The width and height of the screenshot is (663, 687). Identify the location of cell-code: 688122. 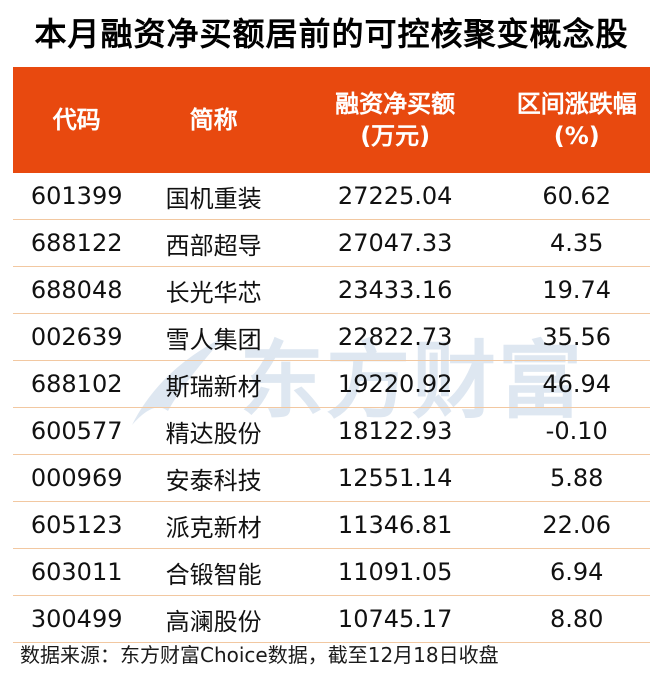
(76, 243).